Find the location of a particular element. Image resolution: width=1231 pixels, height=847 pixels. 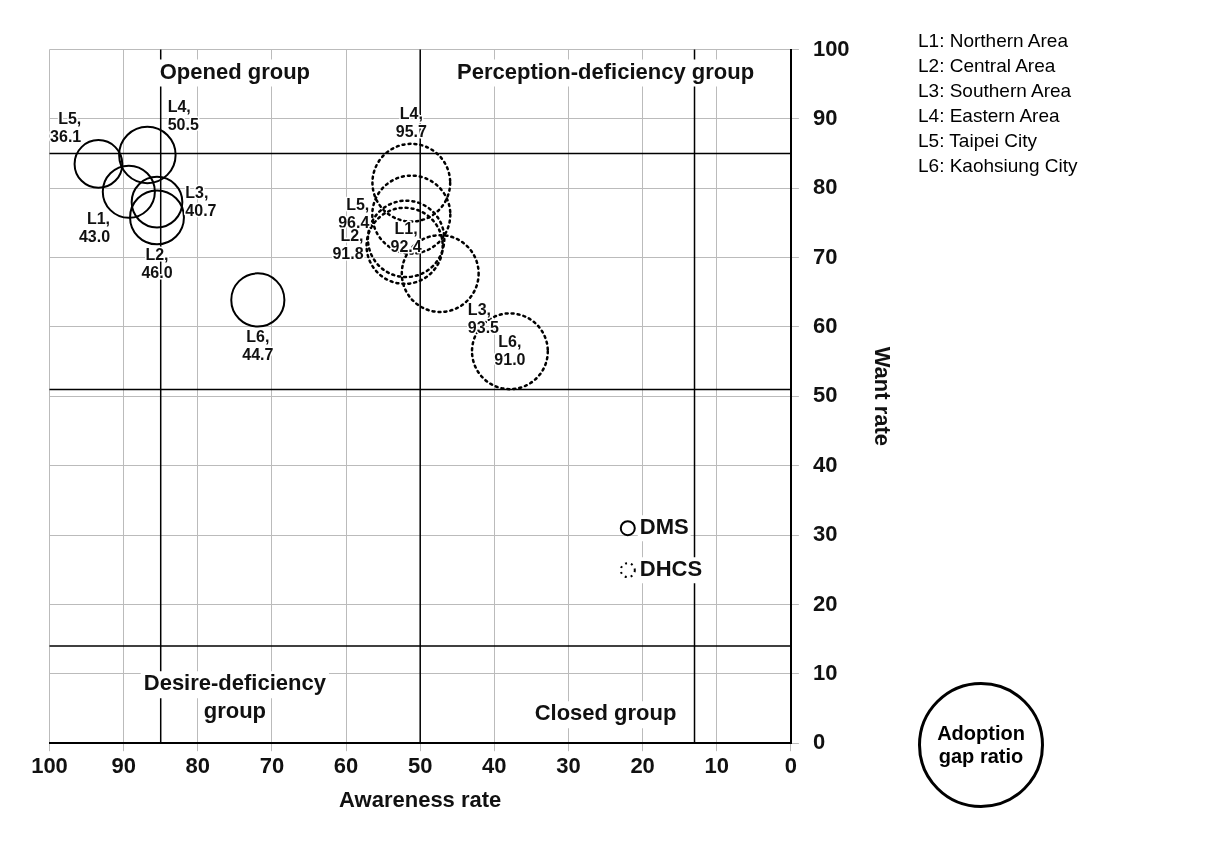

data-label: L3, 40.7 is located at coordinates (201, 201).